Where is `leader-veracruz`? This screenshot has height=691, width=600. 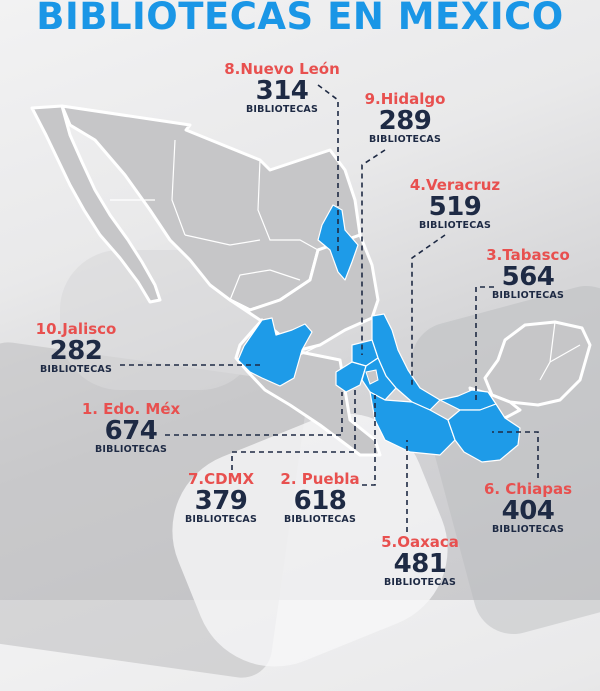 leader-veracruz is located at coordinates (428, 309).